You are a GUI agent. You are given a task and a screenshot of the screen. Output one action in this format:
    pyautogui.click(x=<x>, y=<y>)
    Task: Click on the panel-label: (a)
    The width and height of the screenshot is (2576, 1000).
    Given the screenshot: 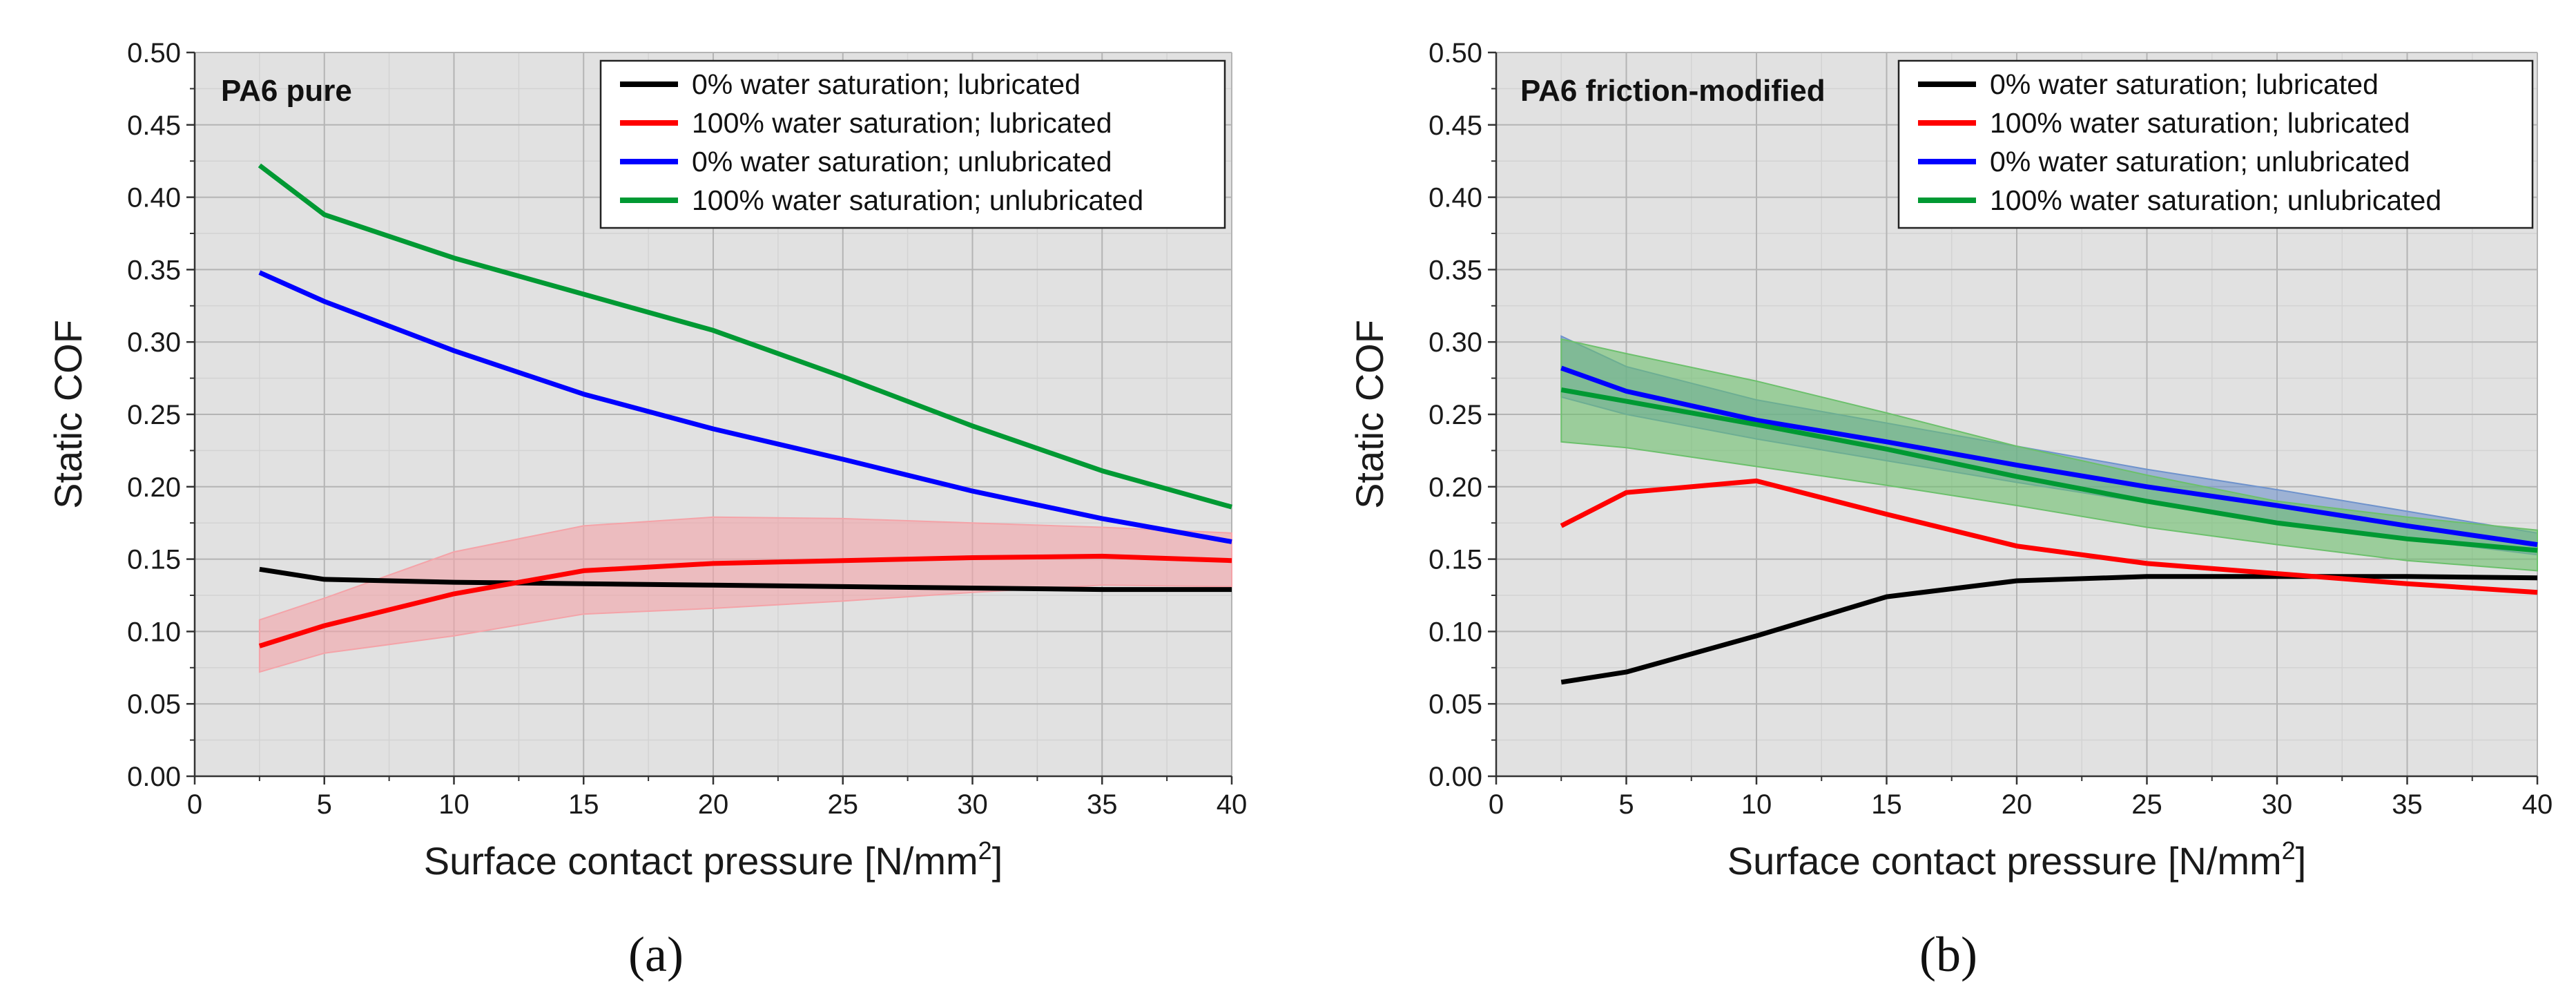 What is the action you would take?
    pyautogui.click(x=656, y=954)
    